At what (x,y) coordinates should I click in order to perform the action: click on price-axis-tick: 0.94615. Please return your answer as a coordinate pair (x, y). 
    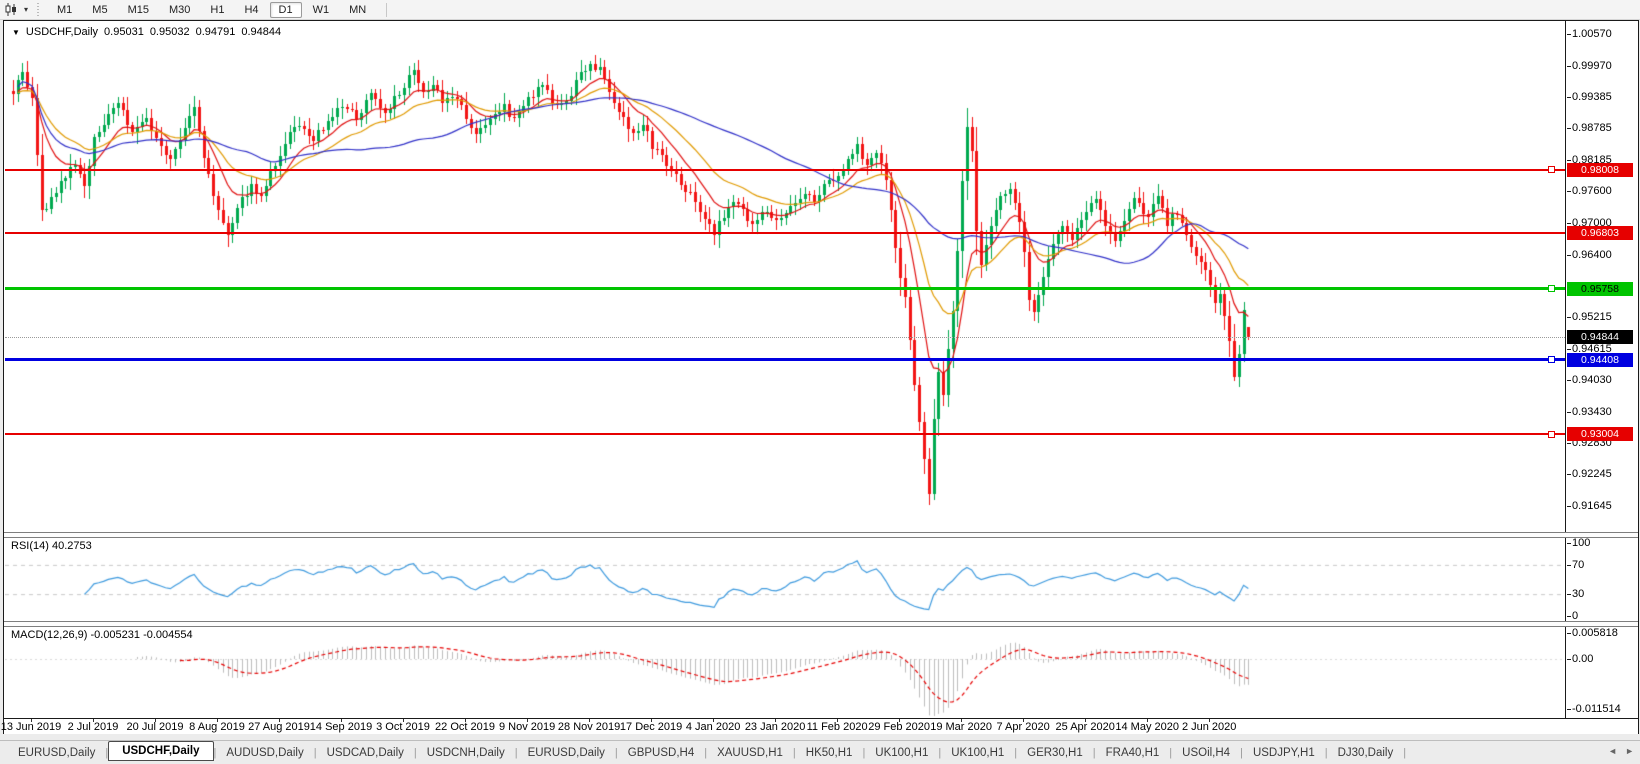
    Looking at the image, I should click on (1589, 348).